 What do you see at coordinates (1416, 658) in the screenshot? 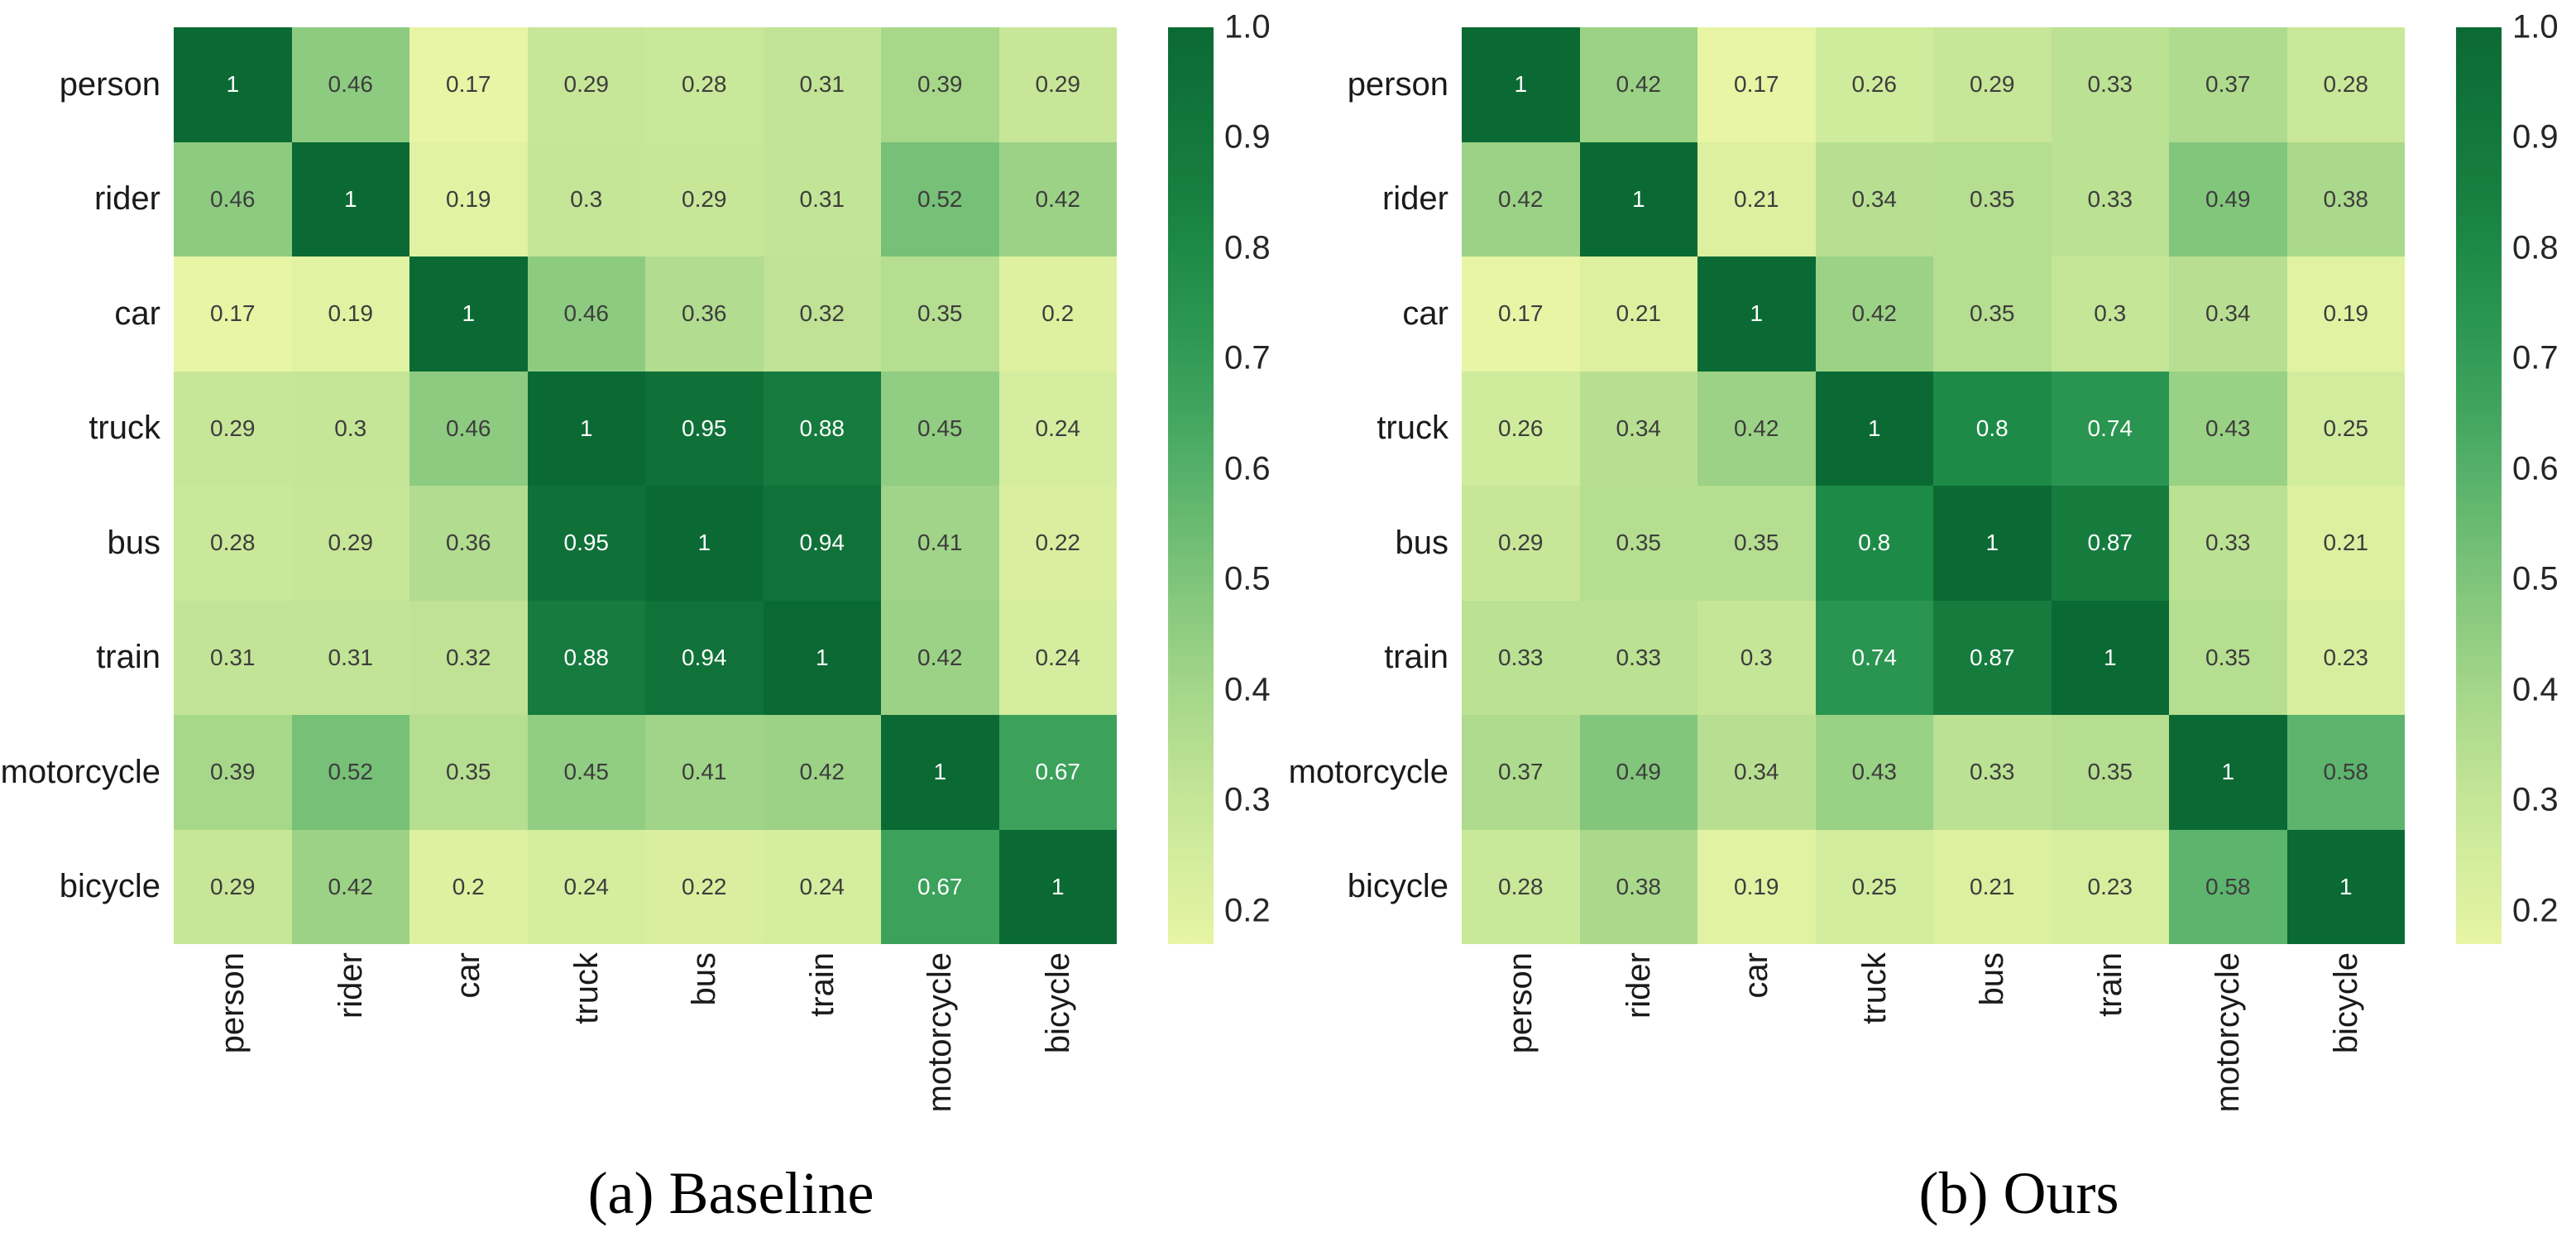
I see `row-label: train` at bounding box center [1416, 658].